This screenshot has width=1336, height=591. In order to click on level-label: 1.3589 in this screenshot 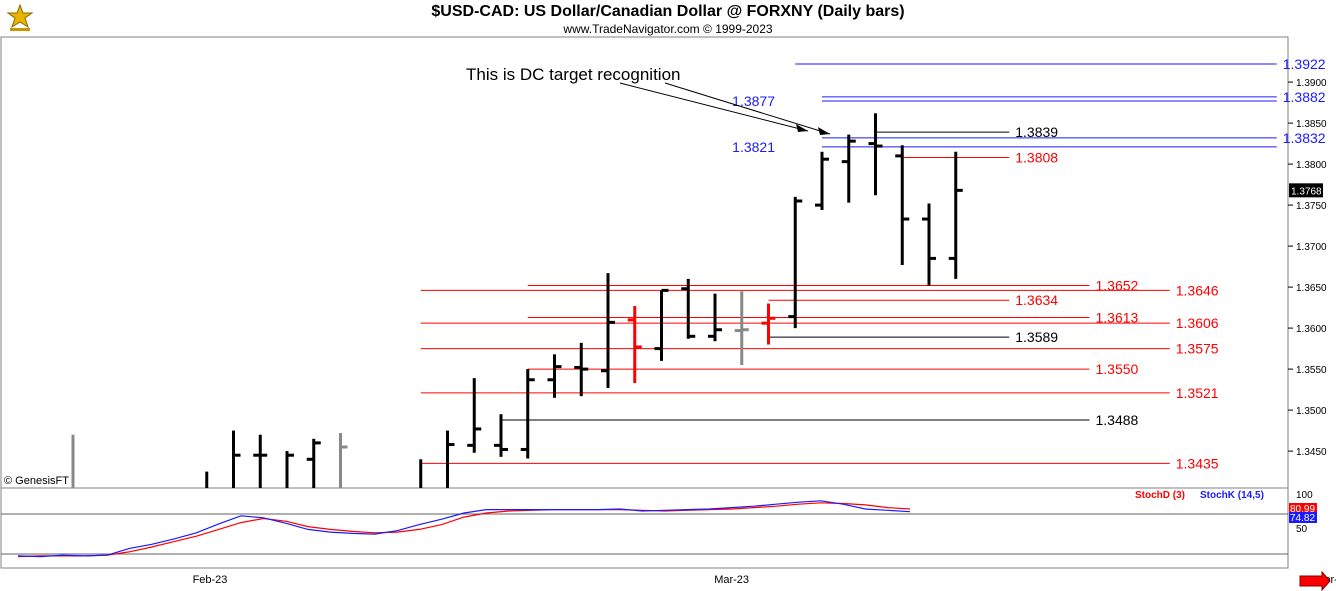, I will do `click(1036, 337)`.